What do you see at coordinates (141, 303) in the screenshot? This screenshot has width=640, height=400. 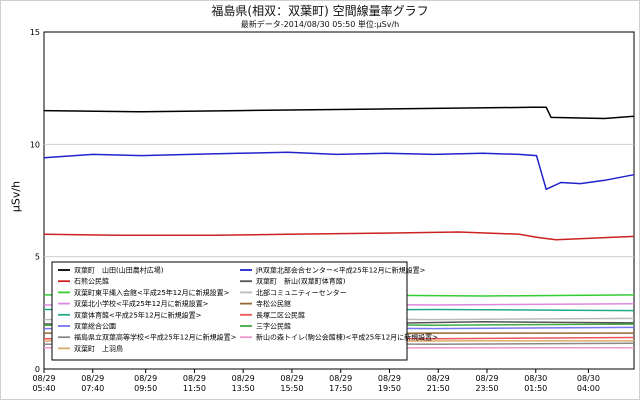 I see `legend-label: 双葉北小学校<平成25年12月に新規設置>` at bounding box center [141, 303].